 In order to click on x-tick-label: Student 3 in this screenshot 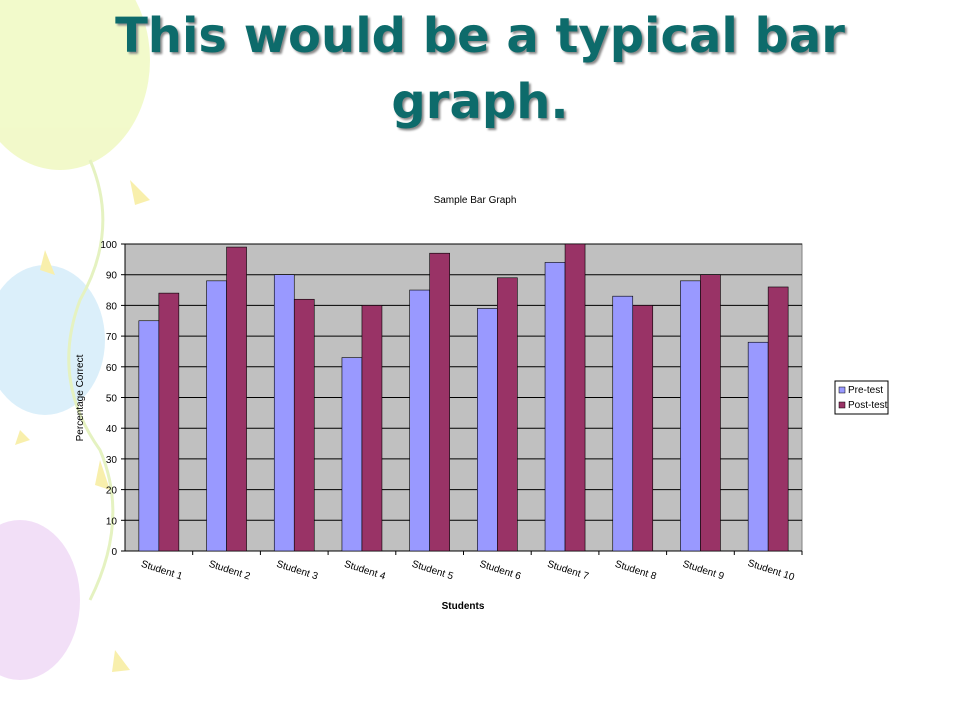, I will do `click(297, 571)`.